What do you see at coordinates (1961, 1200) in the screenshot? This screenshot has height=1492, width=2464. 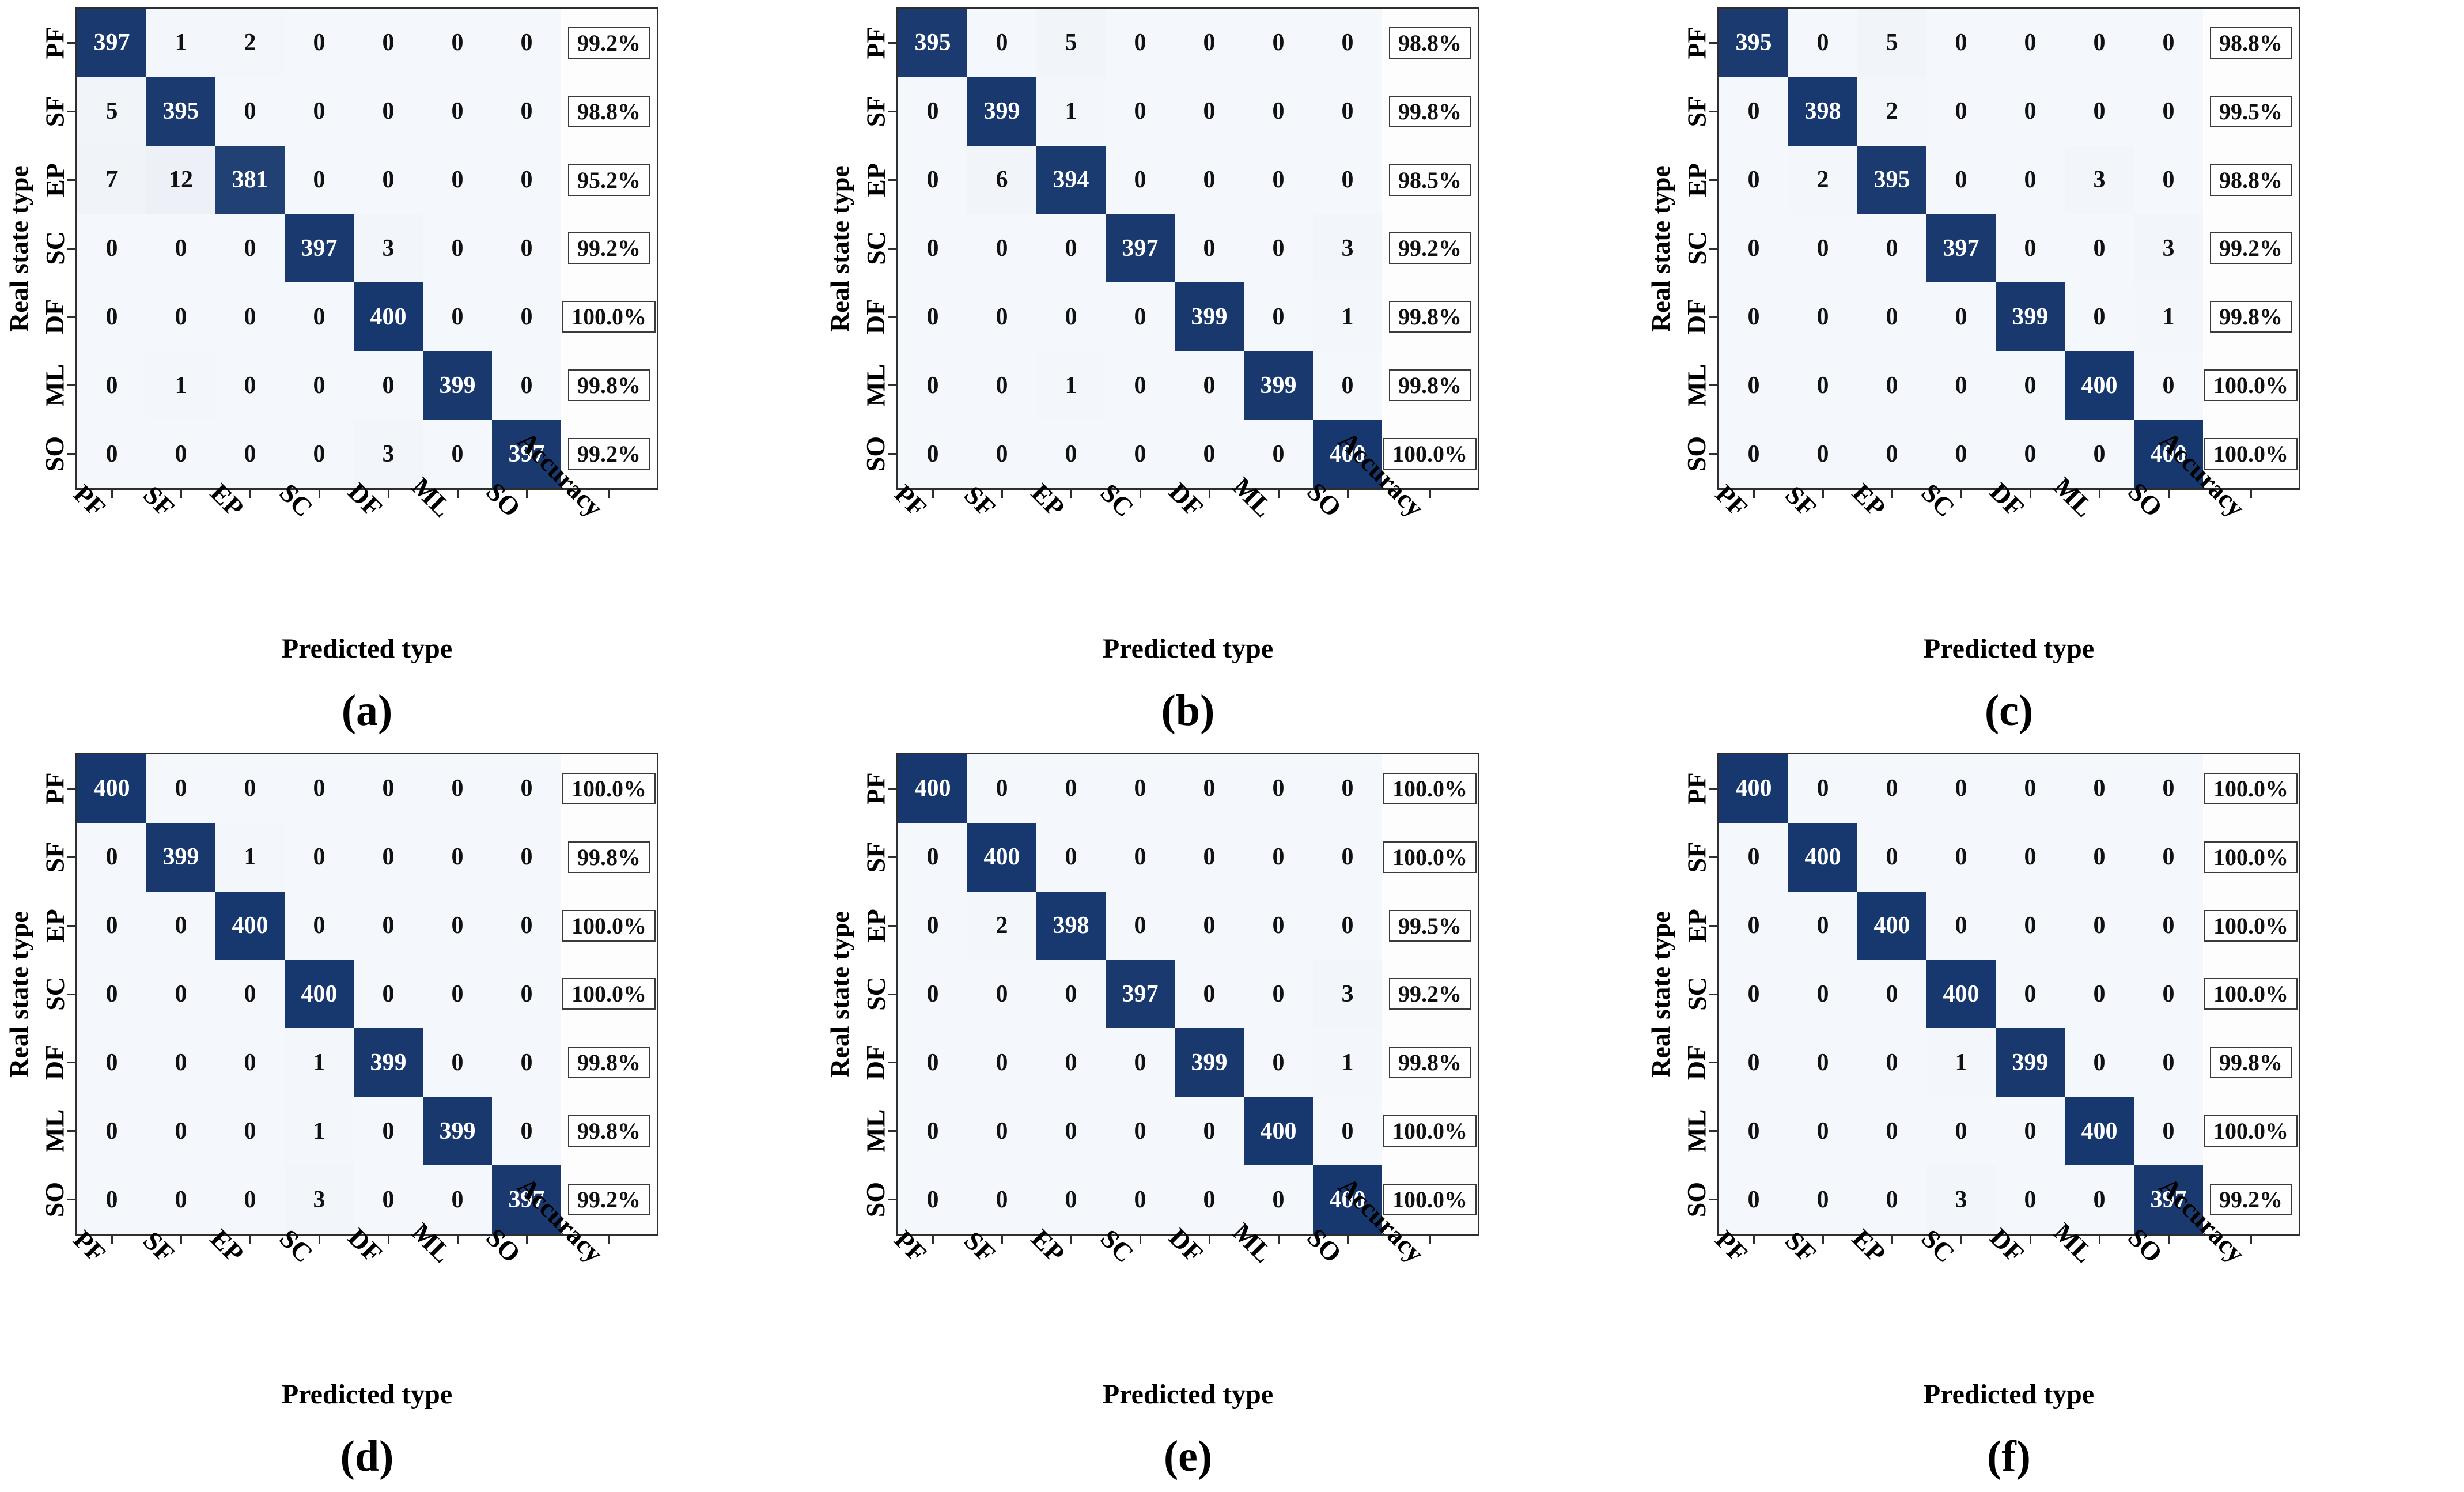 I see `matrix-cell: 3` at bounding box center [1961, 1200].